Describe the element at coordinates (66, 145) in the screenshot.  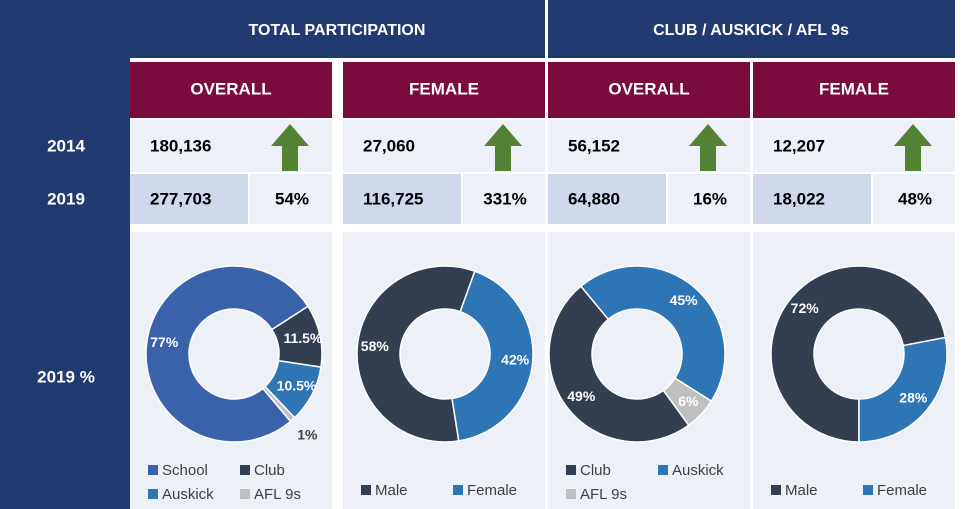
I see `row-label: 2014` at that location.